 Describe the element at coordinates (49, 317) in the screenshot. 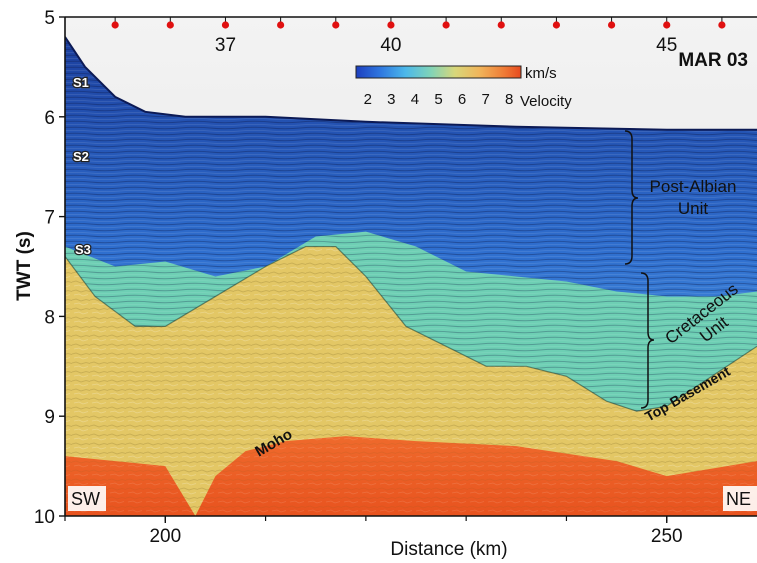

I see `y-tick-label: 8` at that location.